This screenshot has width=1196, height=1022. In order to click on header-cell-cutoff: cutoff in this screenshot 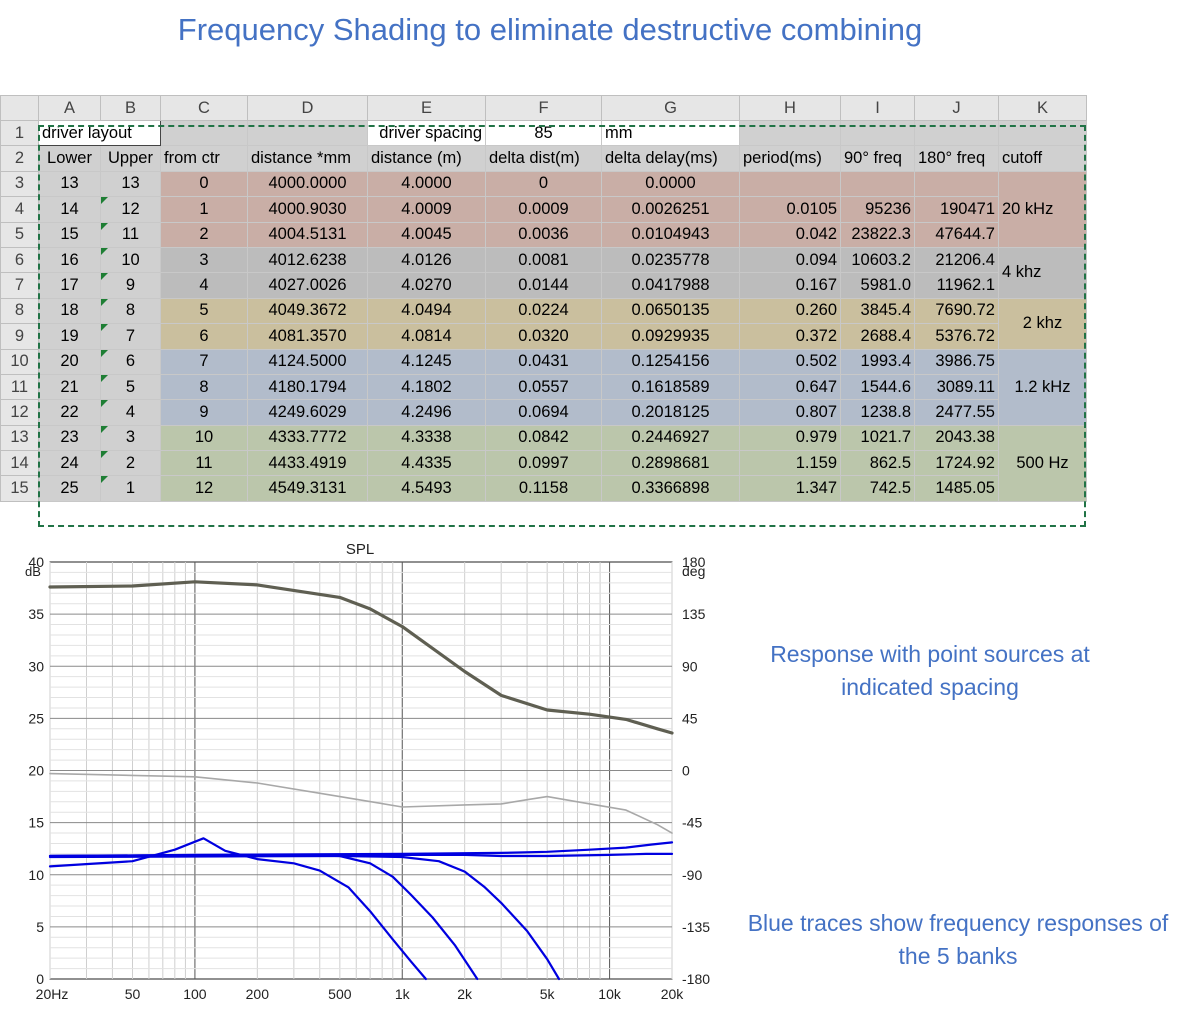, I will do `click(1042, 158)`.